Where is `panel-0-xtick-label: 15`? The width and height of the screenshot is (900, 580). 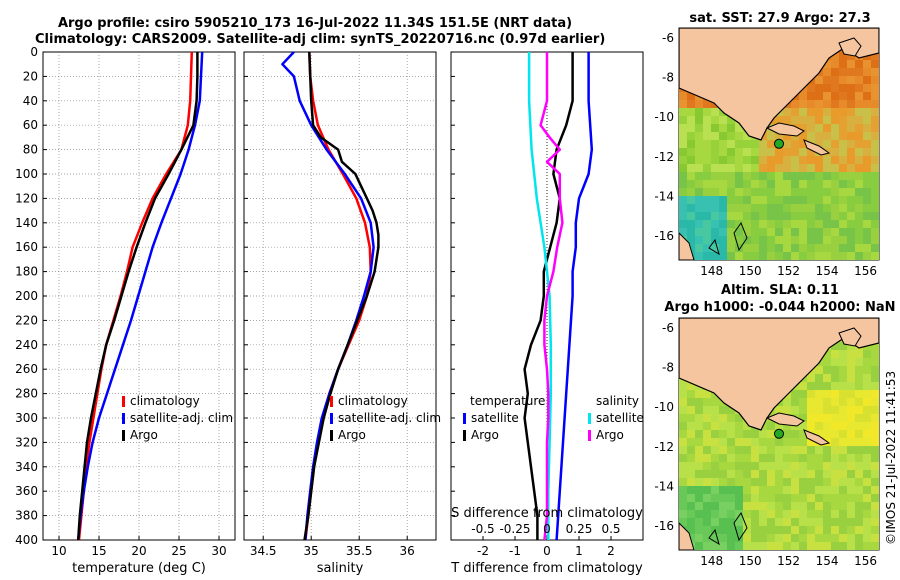 panel-0-xtick-label: 15 is located at coordinates (98, 551).